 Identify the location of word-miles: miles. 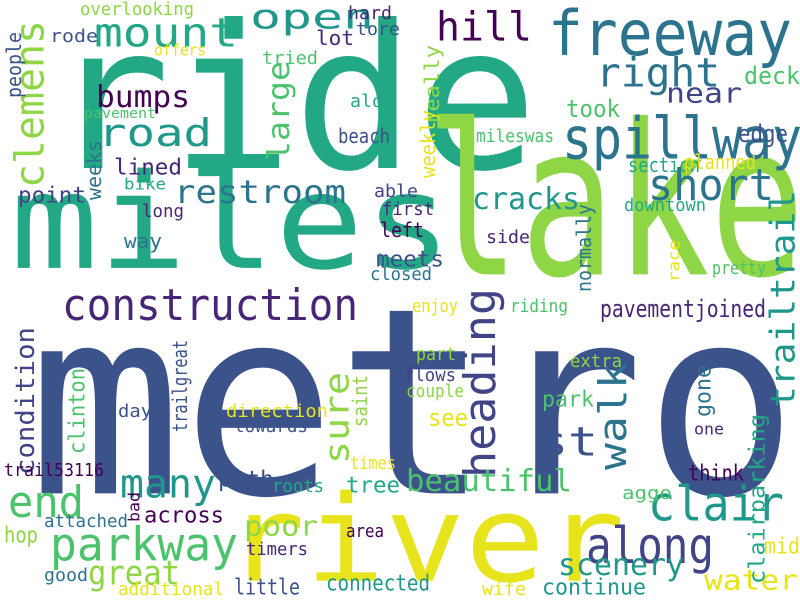
(231, 222).